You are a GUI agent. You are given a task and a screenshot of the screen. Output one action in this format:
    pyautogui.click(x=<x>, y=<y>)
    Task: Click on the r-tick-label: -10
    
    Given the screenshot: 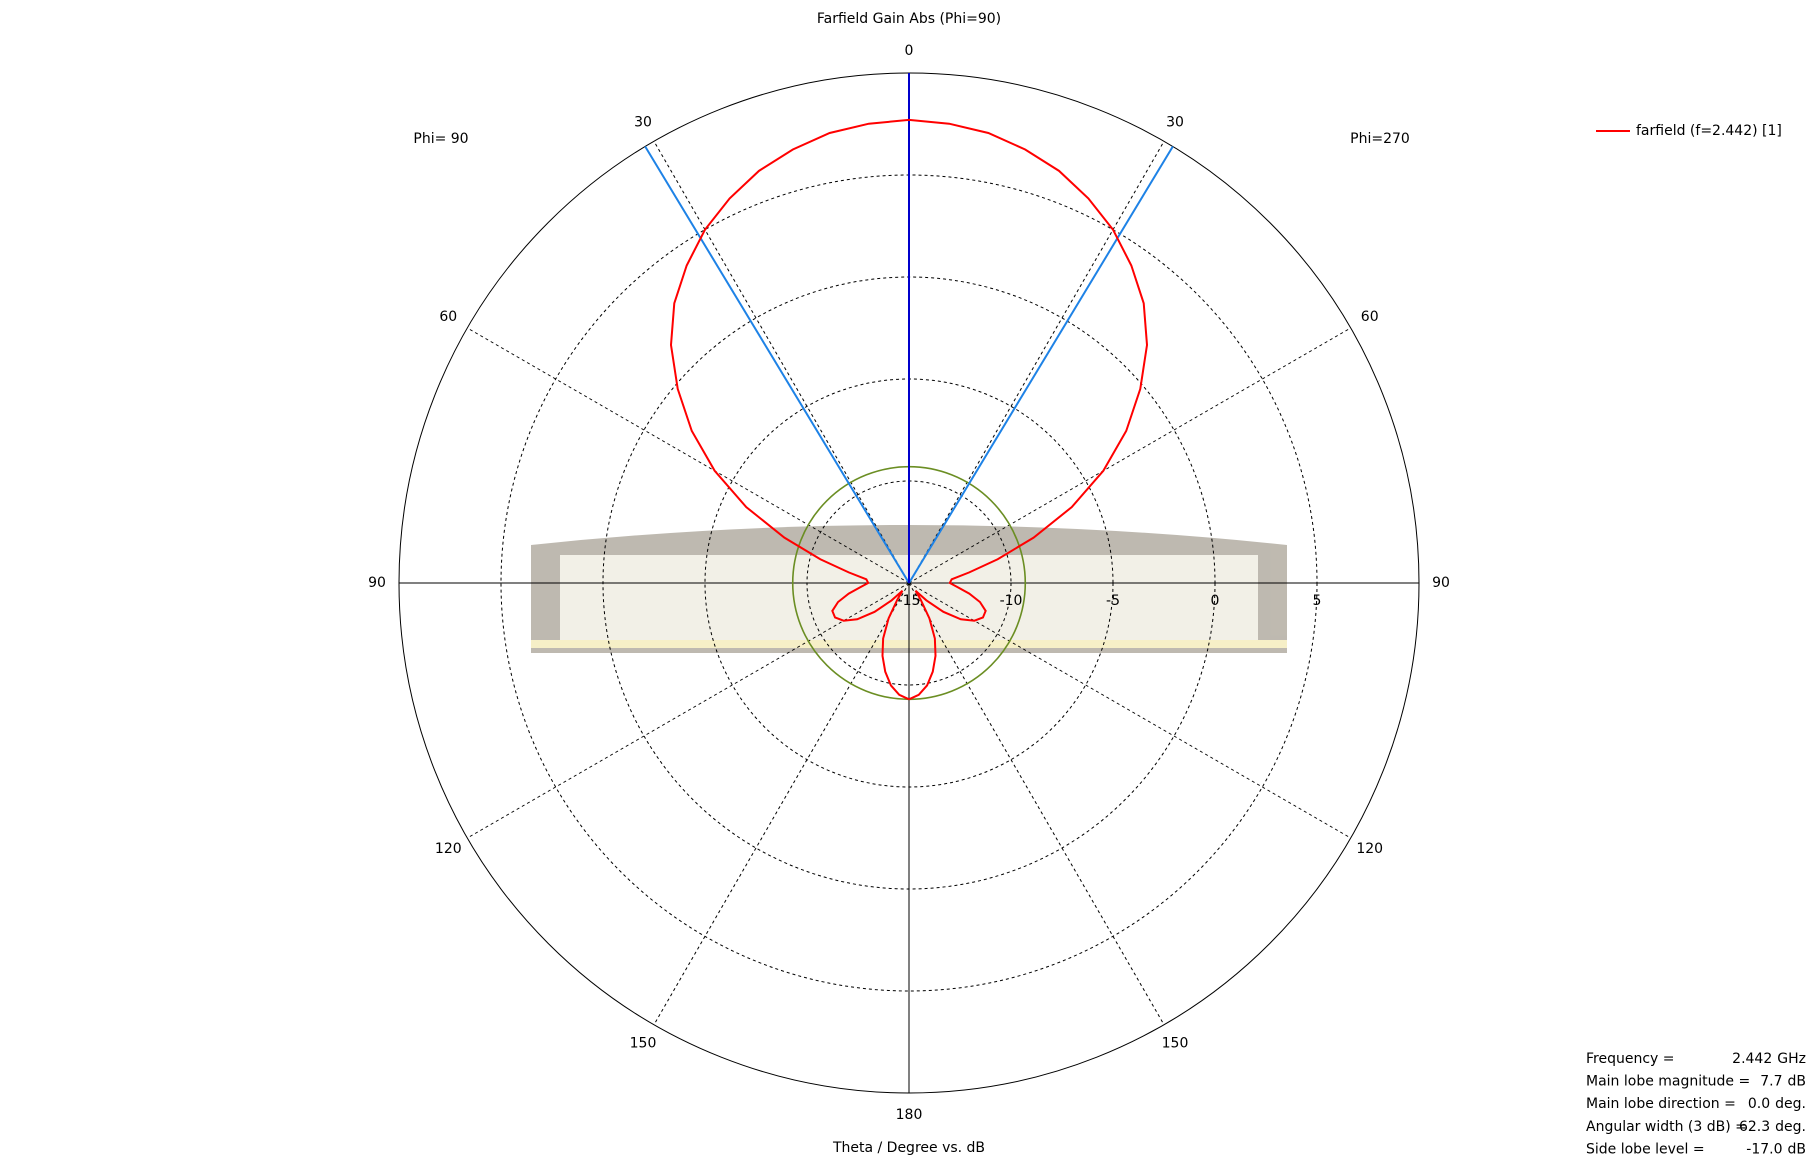 What is the action you would take?
    pyautogui.click(x=1011, y=601)
    